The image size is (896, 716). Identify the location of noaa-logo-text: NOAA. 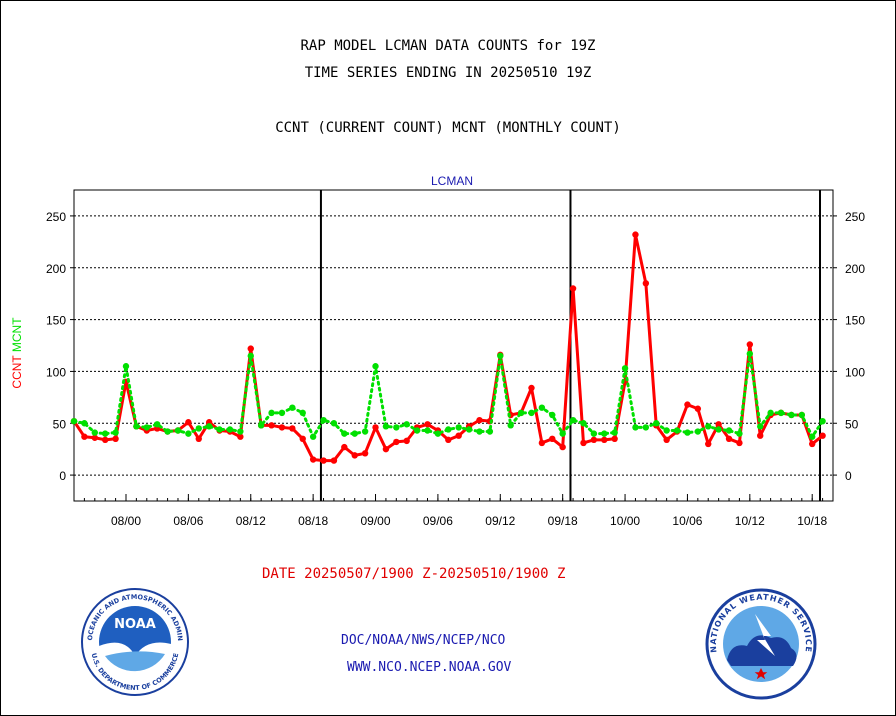
(135, 624).